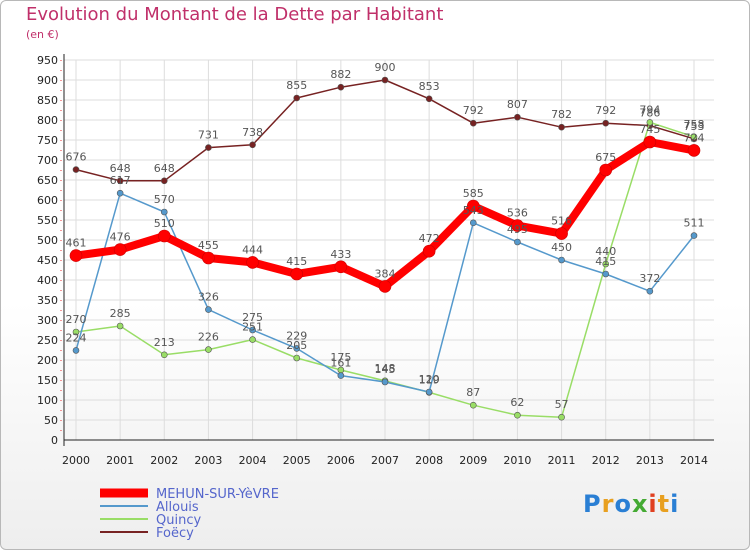 The width and height of the screenshot is (750, 550). What do you see at coordinates (47, 360) in the screenshot?
I see `y-tick-200: 200` at bounding box center [47, 360].